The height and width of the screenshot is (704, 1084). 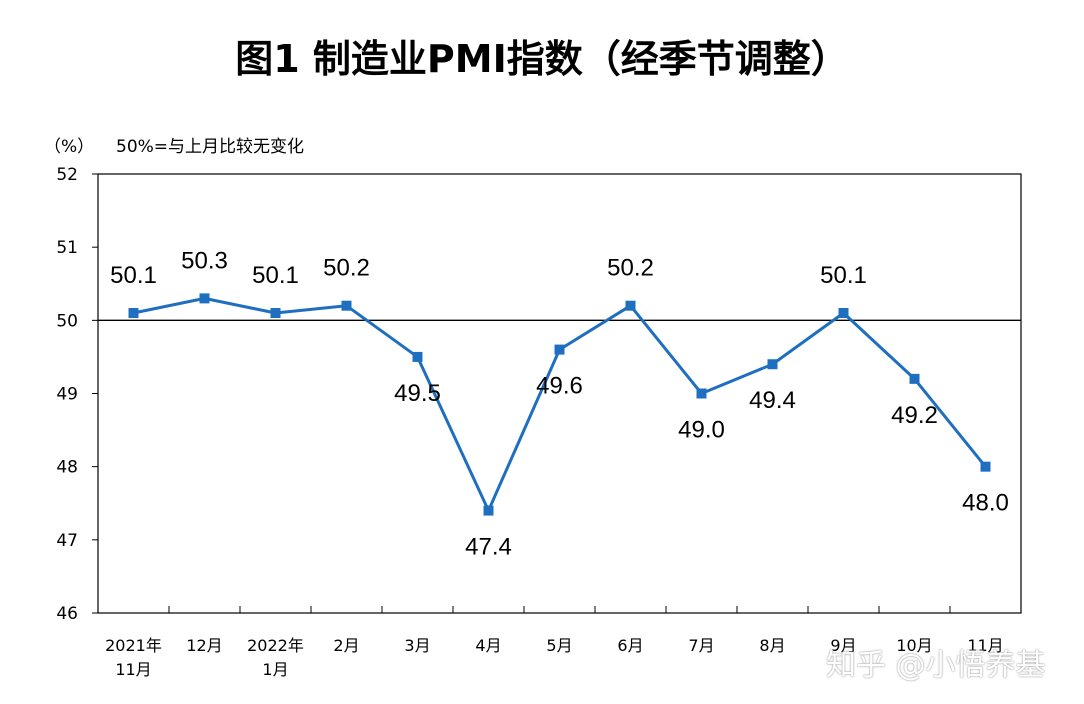 I want to click on reference-note: 50%=与上月比较无变化, so click(x=210, y=147).